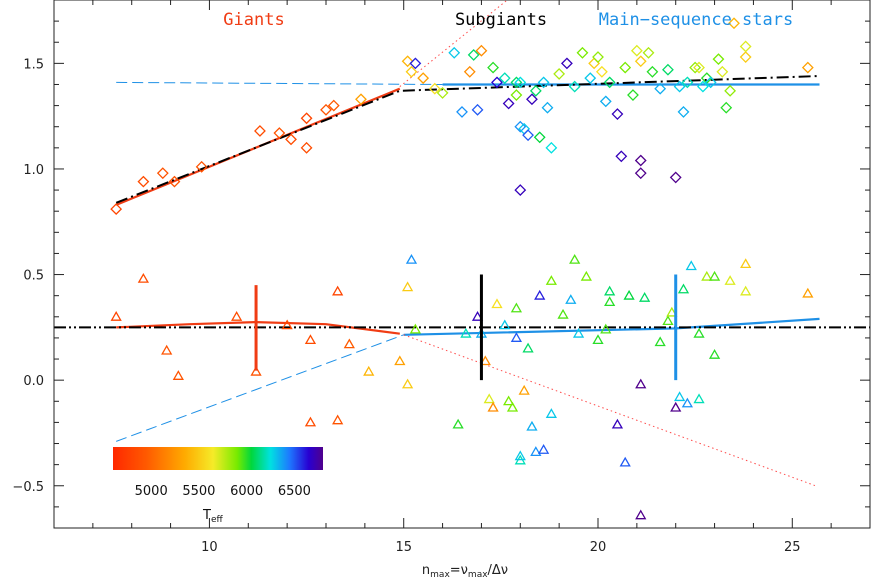 This screenshot has width=872, height=586. Describe the element at coordinates (28, 487) in the screenshot. I see `y-tick-label: −0.5` at that location.